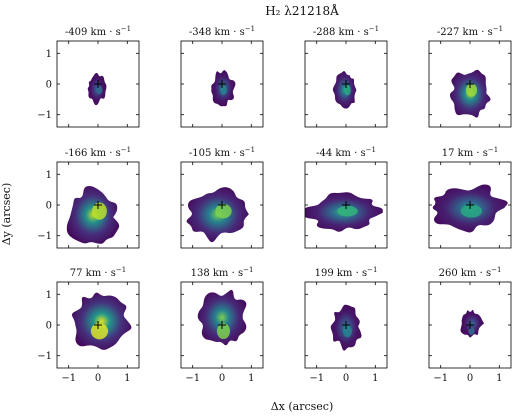 The height and width of the screenshot is (416, 520). I want to click on channel-panel: −1 0 1 199 km · s−1, so click(346, 325).